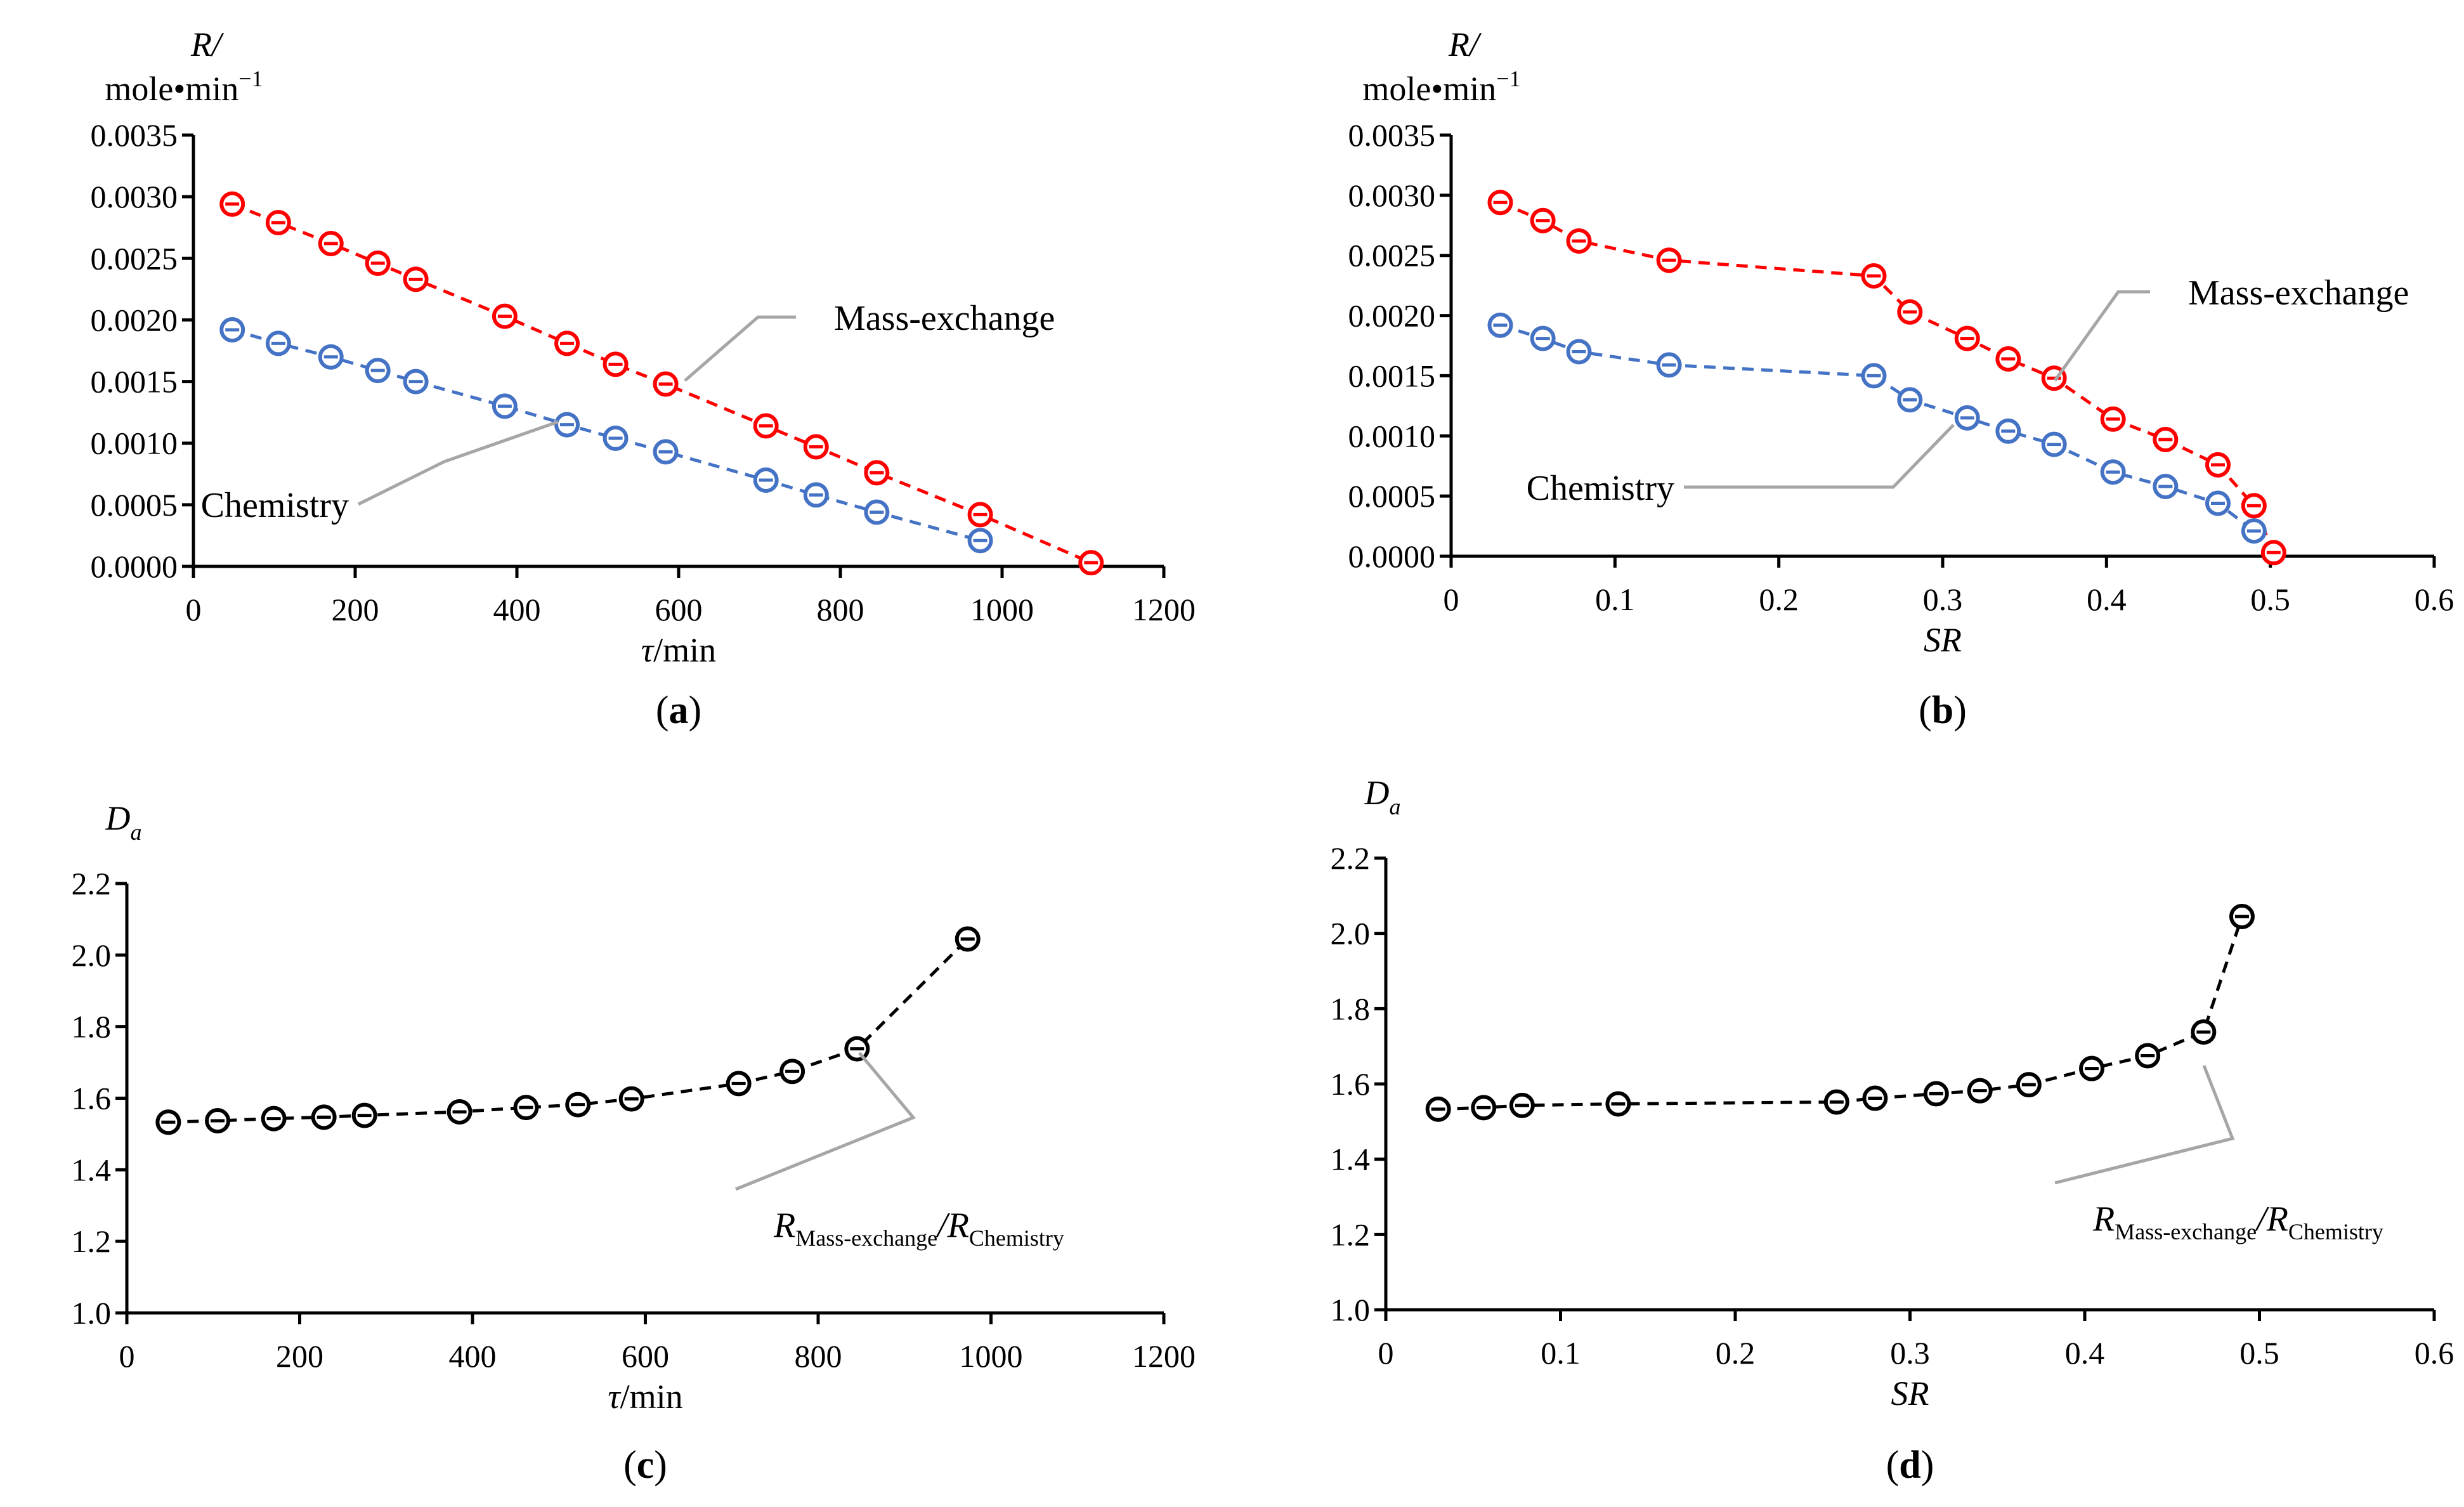 This screenshot has height=1507, width=2464. Describe the element at coordinates (134, 258) in the screenshot. I see `y-tick-label: 0.0025` at that location.